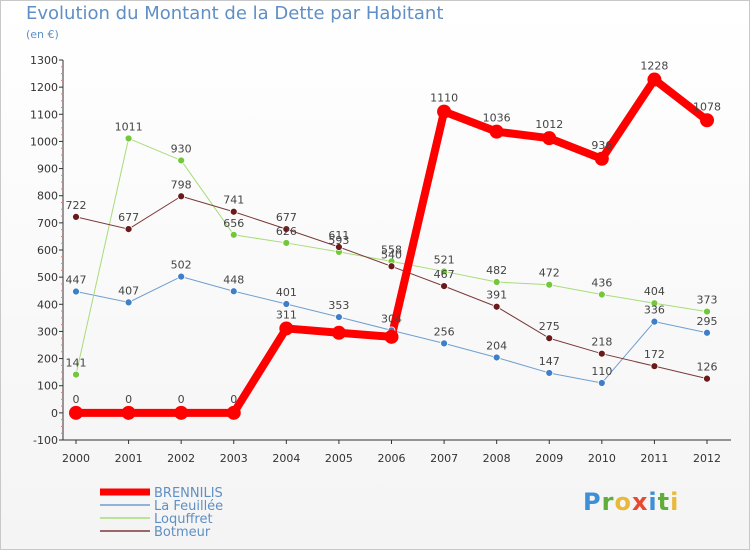 The height and width of the screenshot is (550, 750). What do you see at coordinates (549, 326) in the screenshot?
I see `data-label: 275` at bounding box center [549, 326].